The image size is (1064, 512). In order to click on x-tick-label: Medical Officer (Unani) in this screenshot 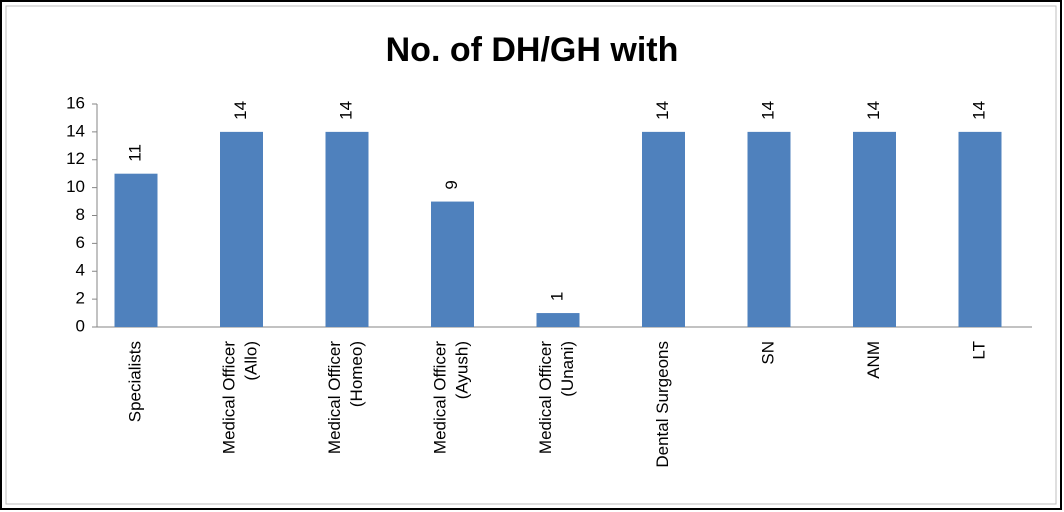, I will do `click(556, 397)`.